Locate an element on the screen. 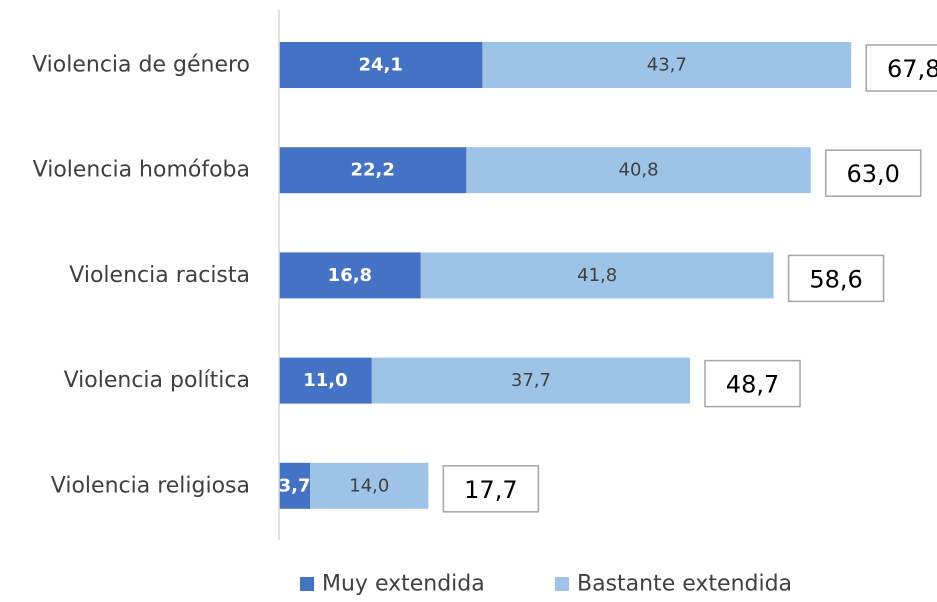 This screenshot has width=937, height=602. legend: Muy extendida Bastante extendida is located at coordinates (546, 584).